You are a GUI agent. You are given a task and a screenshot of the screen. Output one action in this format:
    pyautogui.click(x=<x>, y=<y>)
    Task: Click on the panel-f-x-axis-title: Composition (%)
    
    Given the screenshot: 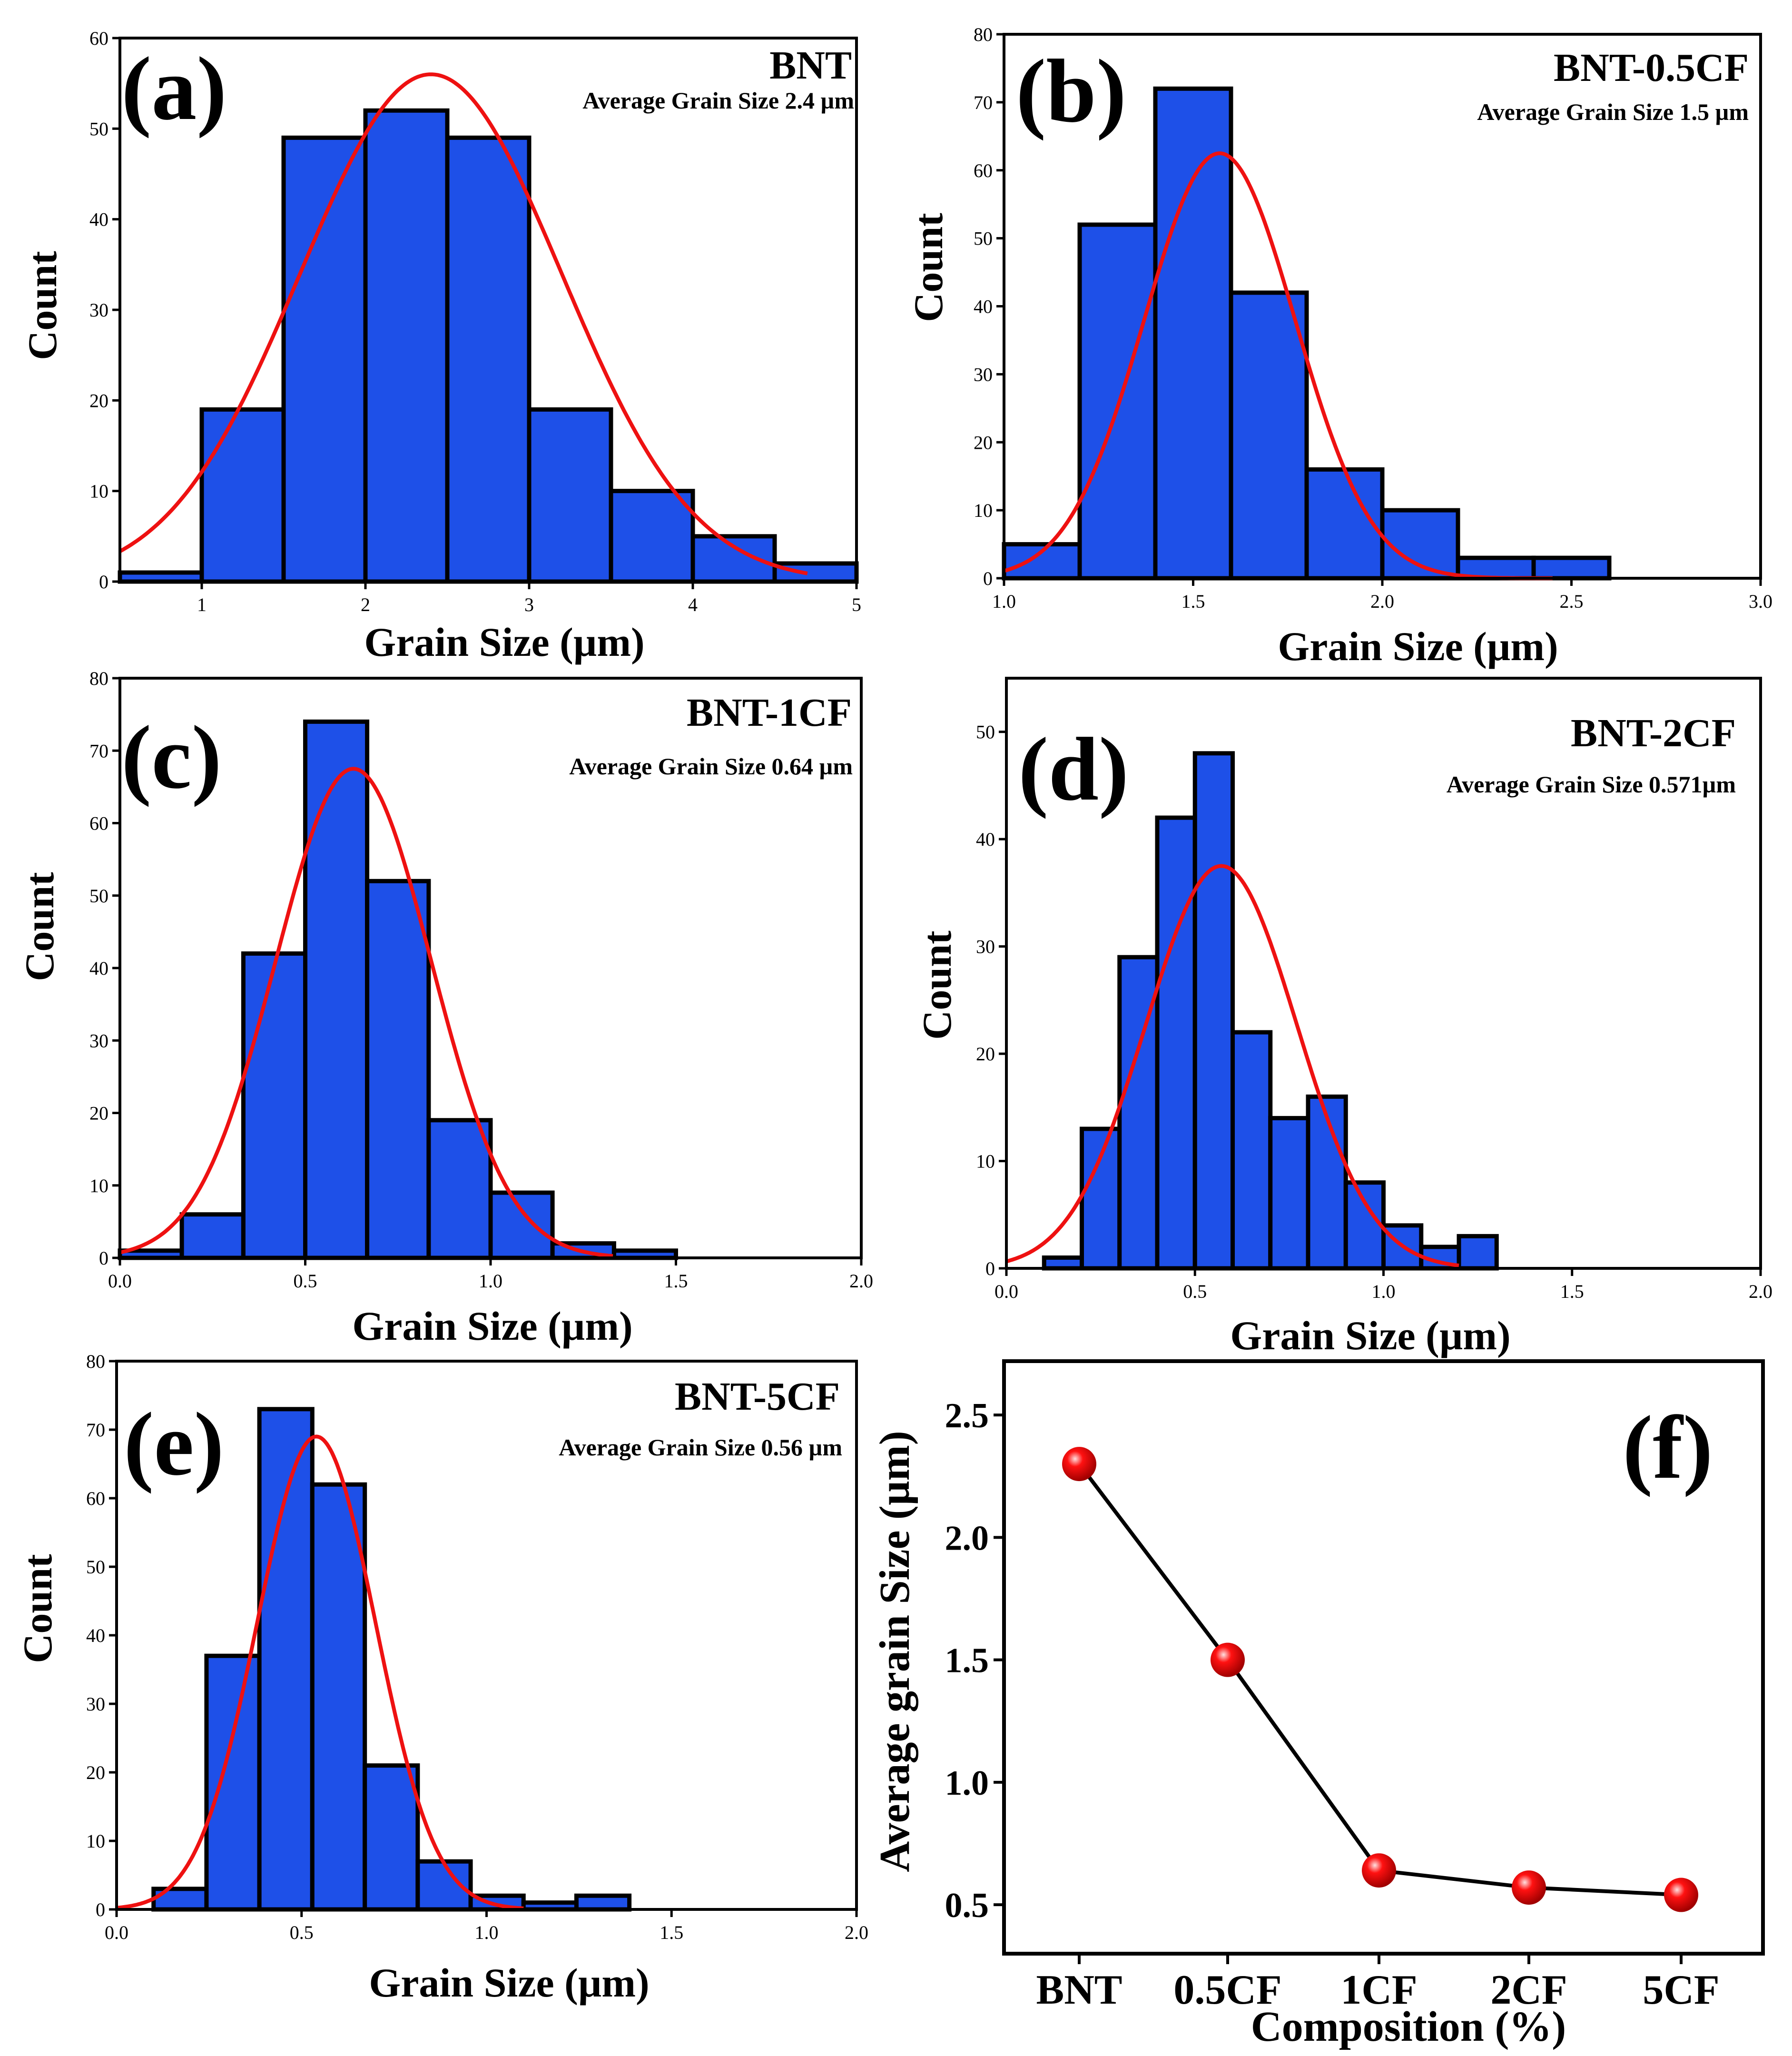 What is the action you would take?
    pyautogui.click(x=1408, y=2026)
    